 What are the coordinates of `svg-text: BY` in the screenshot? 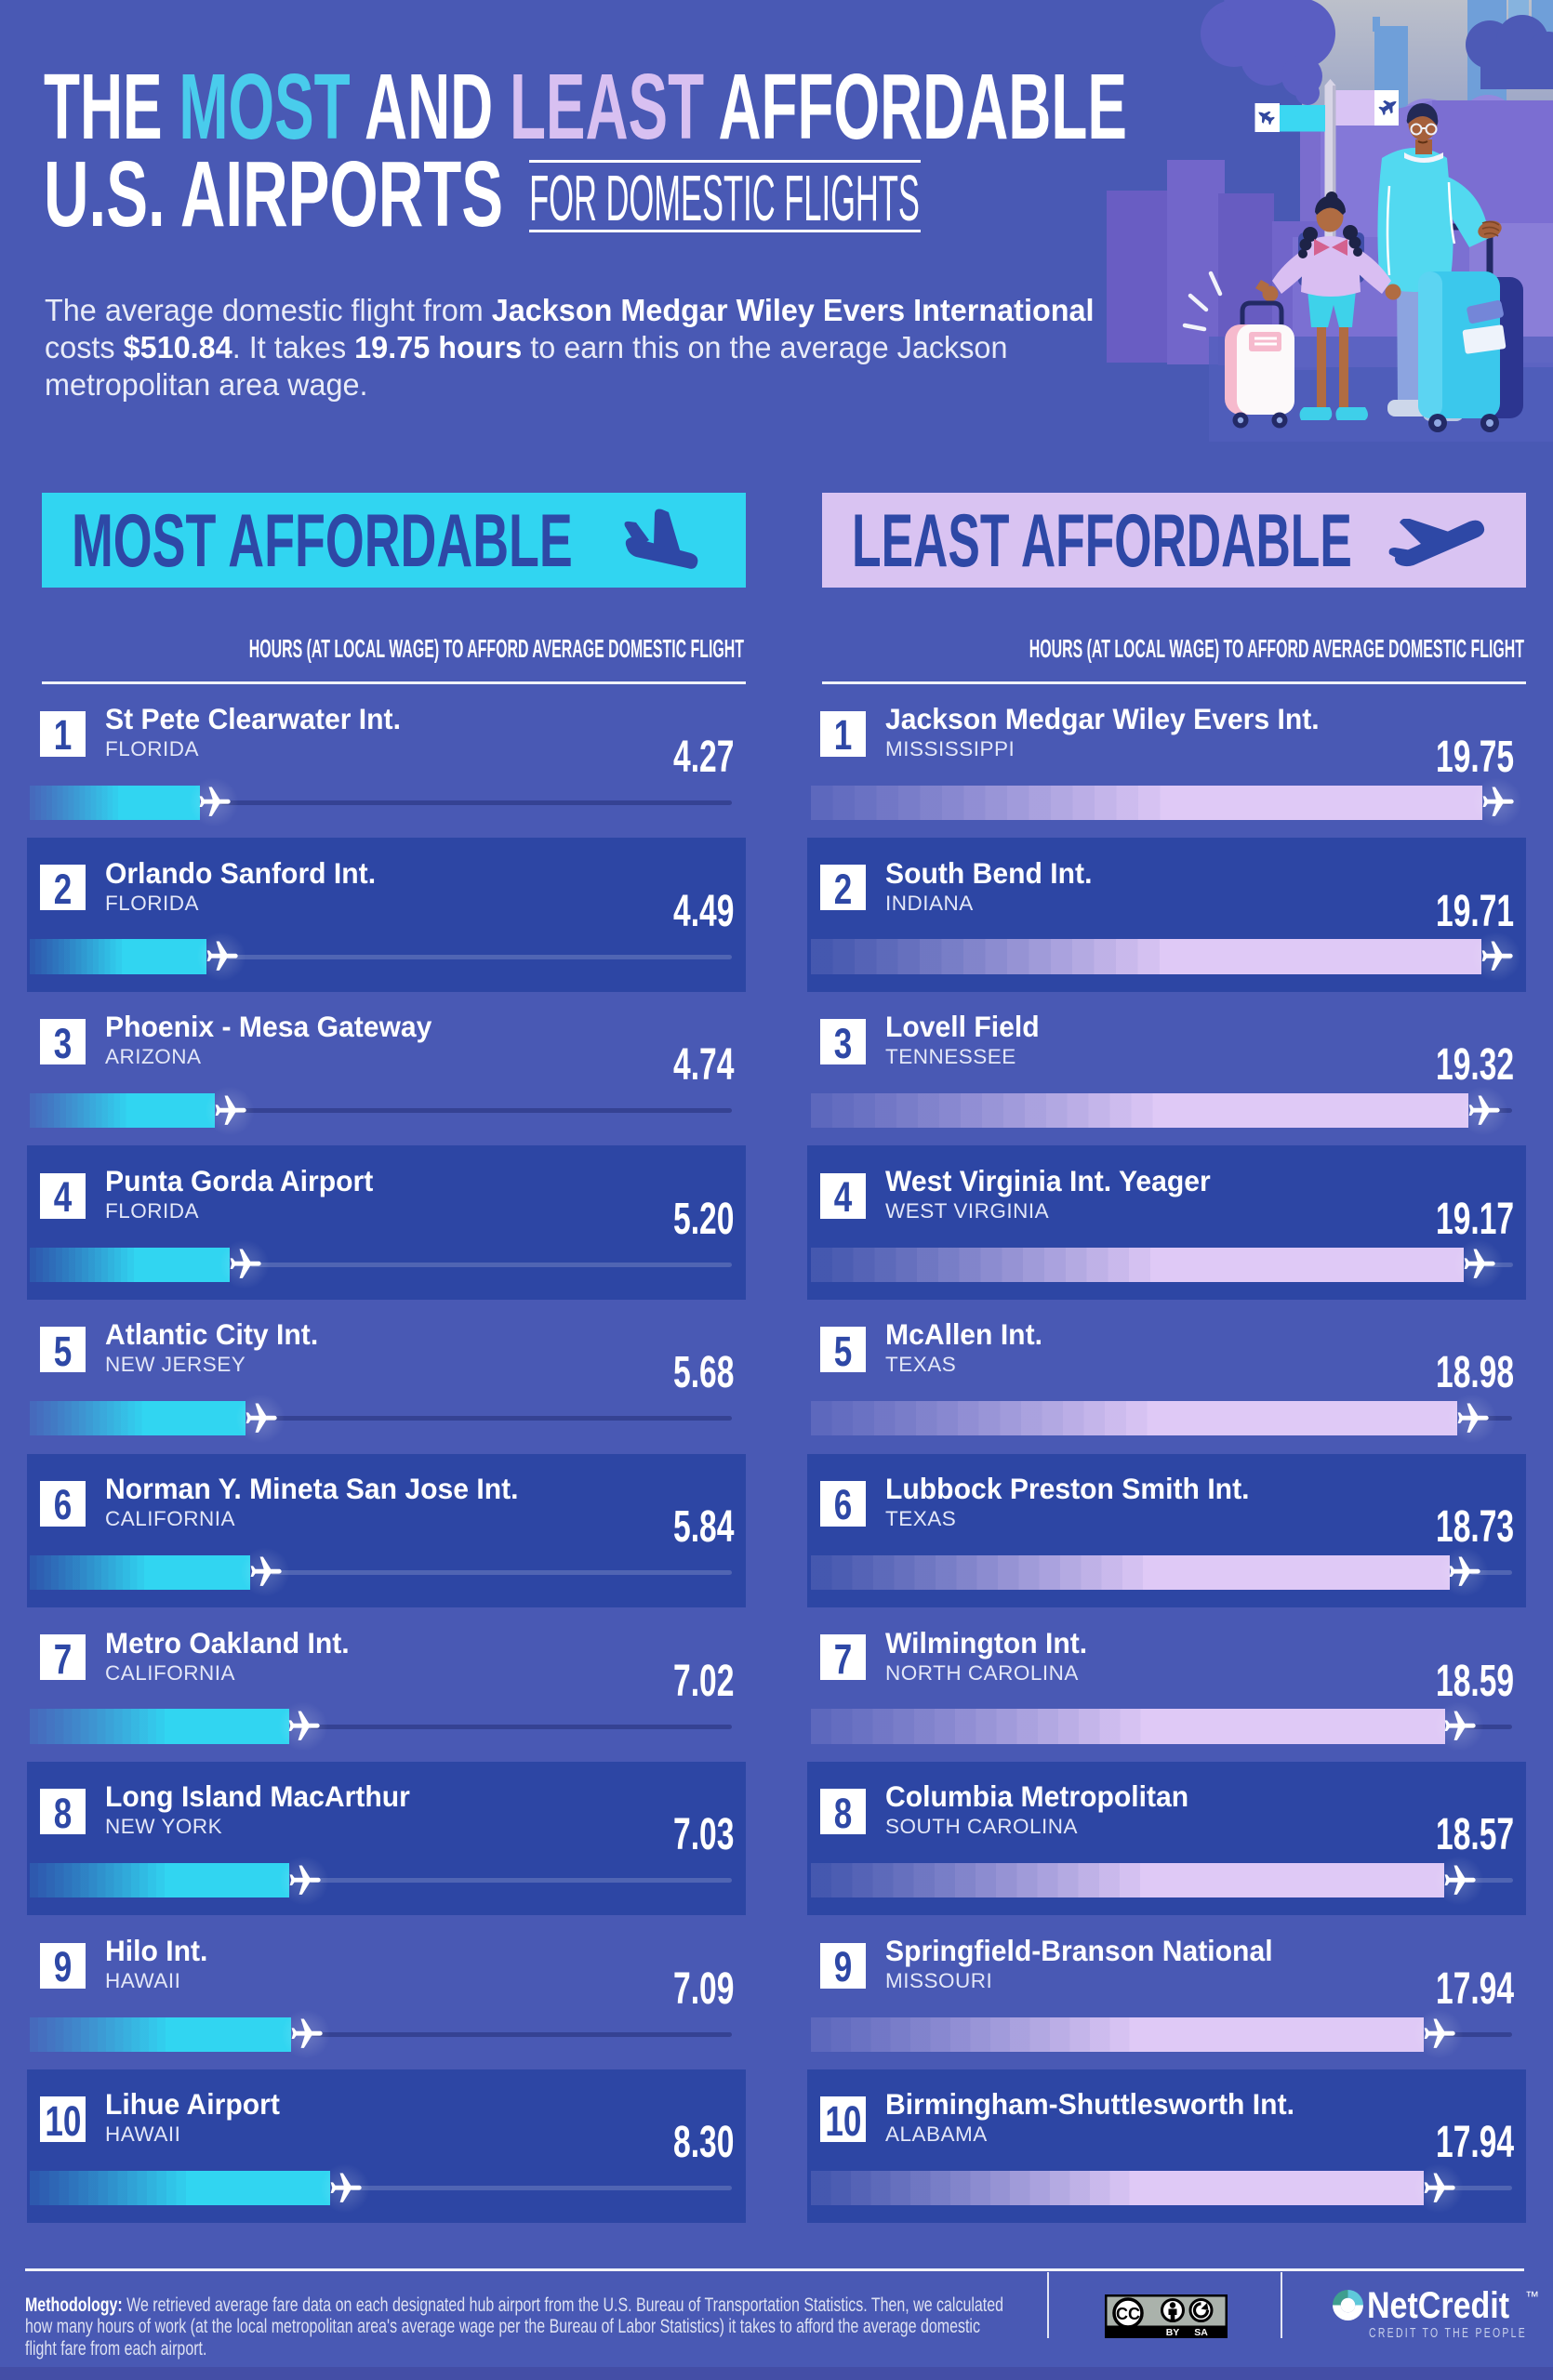 It's located at (1173, 2332).